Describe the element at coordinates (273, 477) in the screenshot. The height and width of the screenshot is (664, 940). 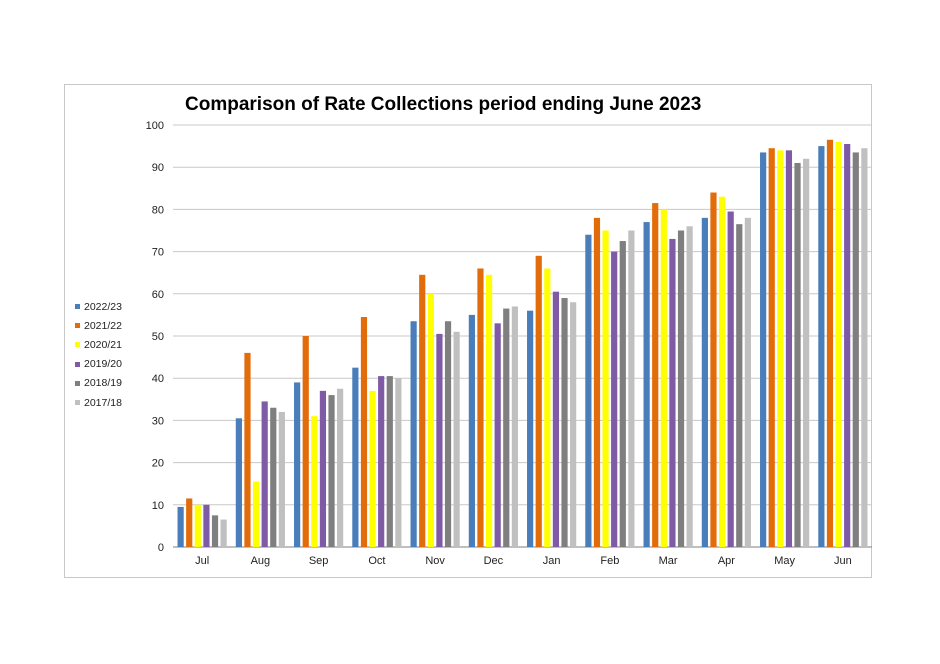
I see `bar-2018-19-aug` at that location.